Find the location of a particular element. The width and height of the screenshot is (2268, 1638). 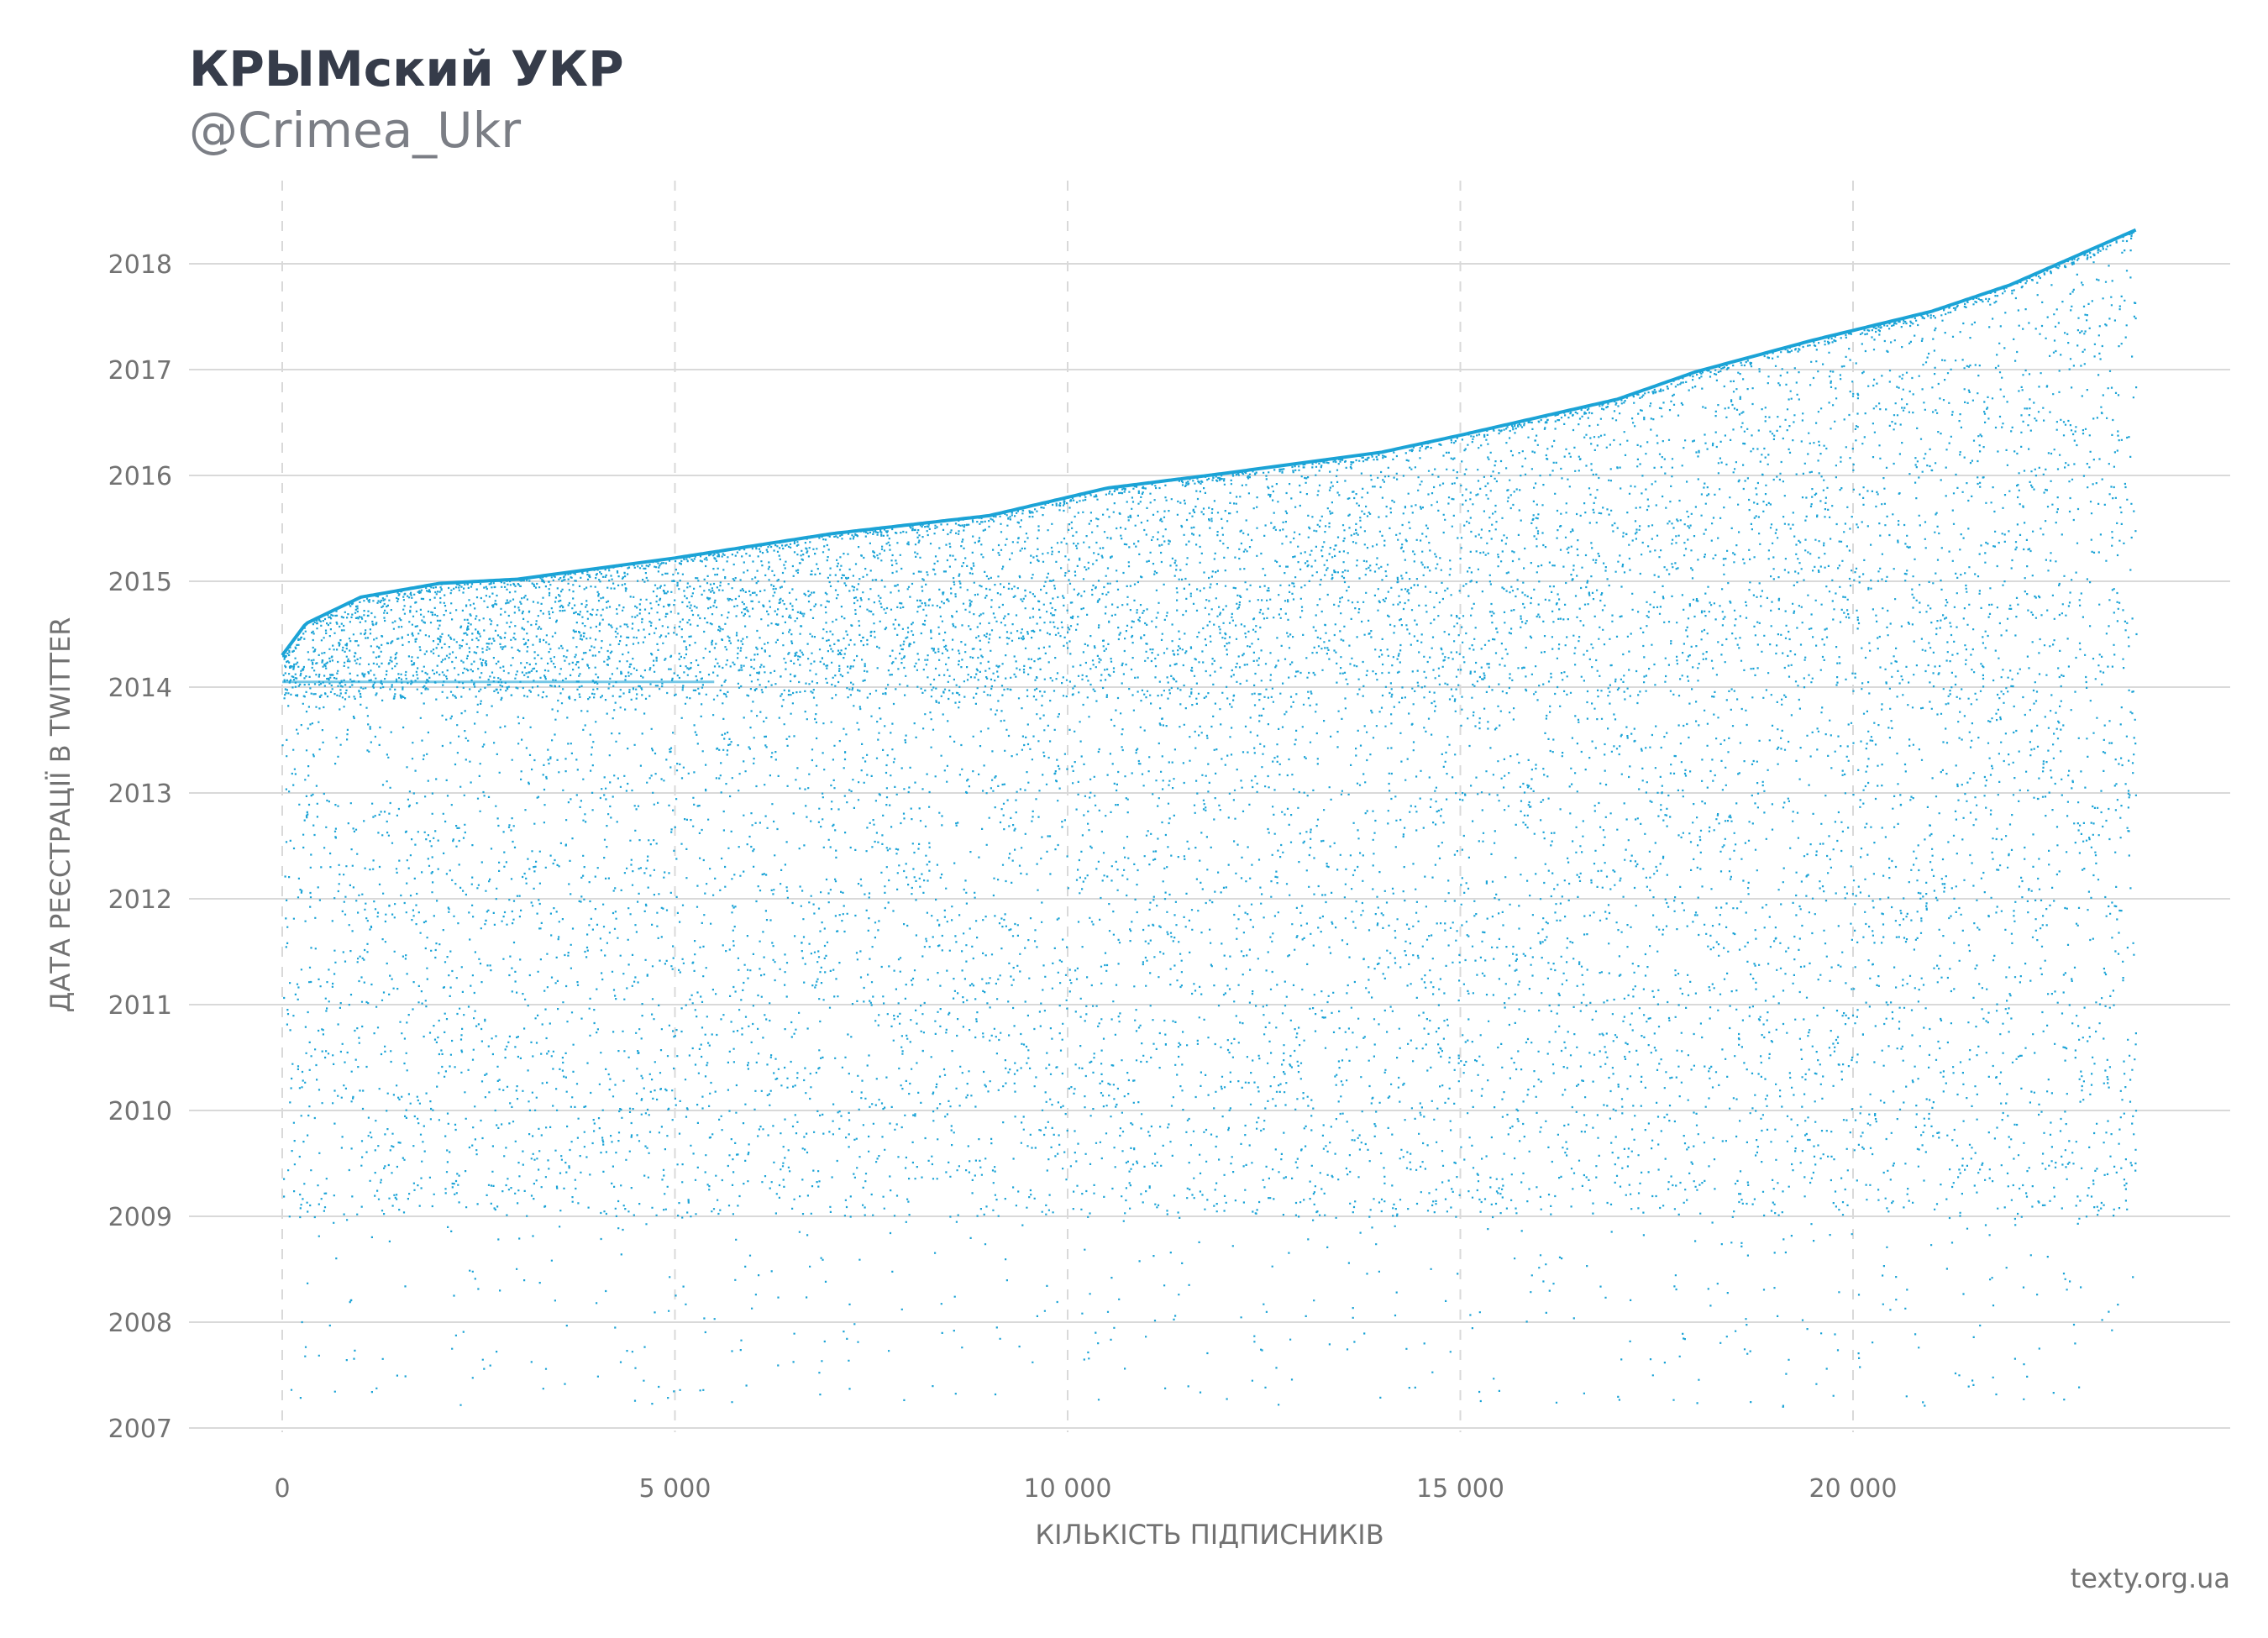

x-tick-label: 0 is located at coordinates (282, 1489).